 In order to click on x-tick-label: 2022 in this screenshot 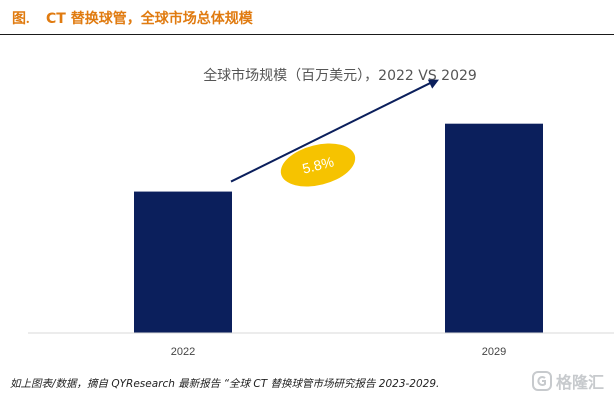, I will do `click(183, 352)`.